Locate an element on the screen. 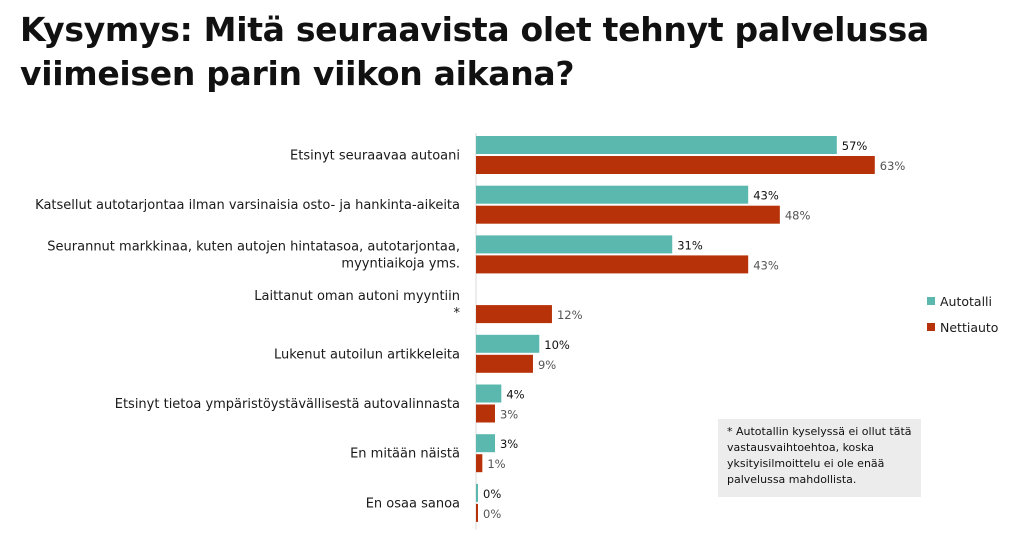  data-label-nettiauto: 63% is located at coordinates (893, 166).